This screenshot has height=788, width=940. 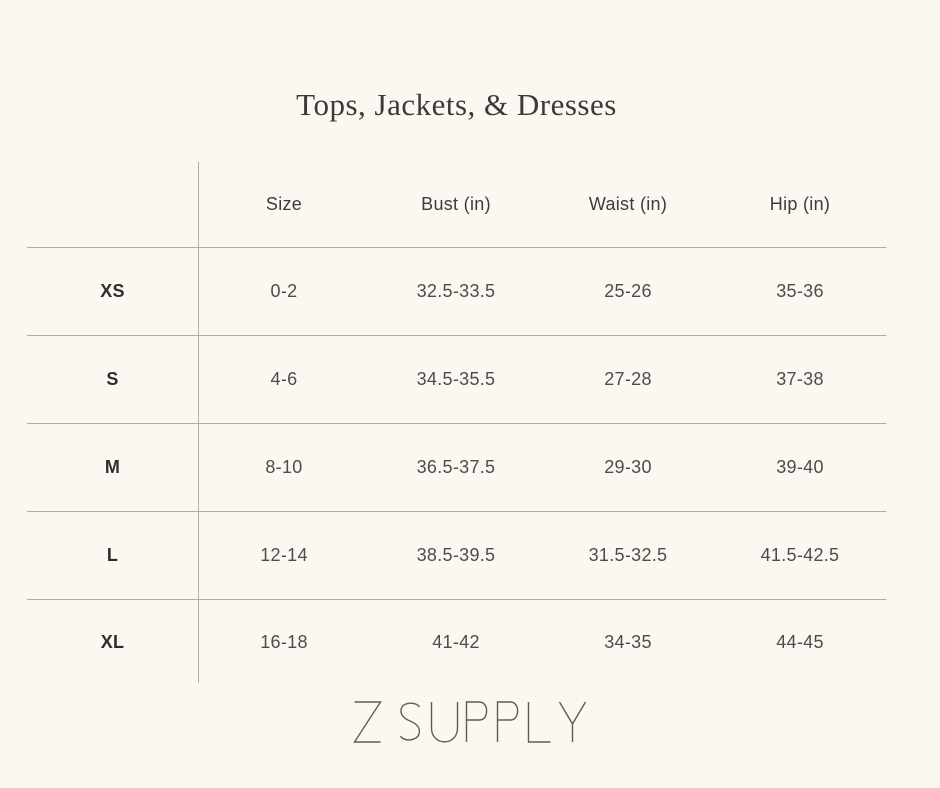 I want to click on row-label: XL, so click(x=112, y=641).